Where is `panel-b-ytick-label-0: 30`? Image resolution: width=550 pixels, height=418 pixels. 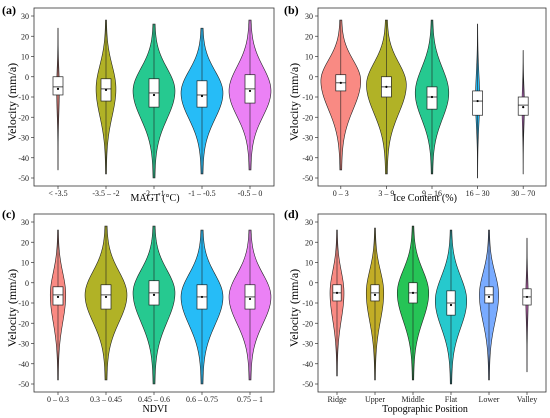 panel-b-ytick-label-0: 30 is located at coordinates (309, 16).